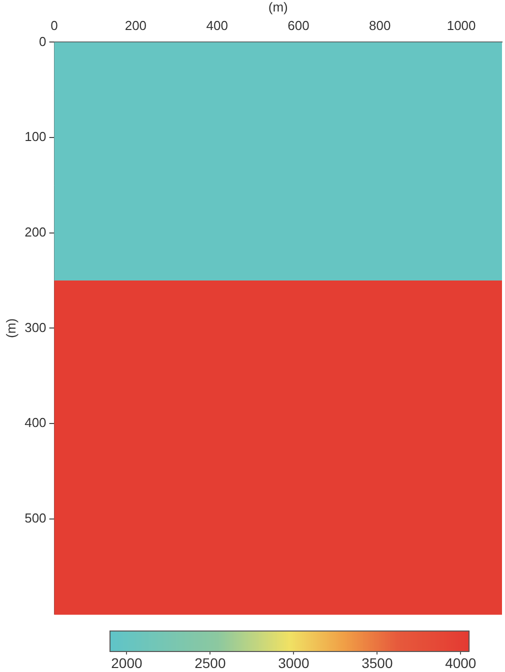 This screenshot has width=505, height=672. I want to click on x-tick-label: 0, so click(54, 25).